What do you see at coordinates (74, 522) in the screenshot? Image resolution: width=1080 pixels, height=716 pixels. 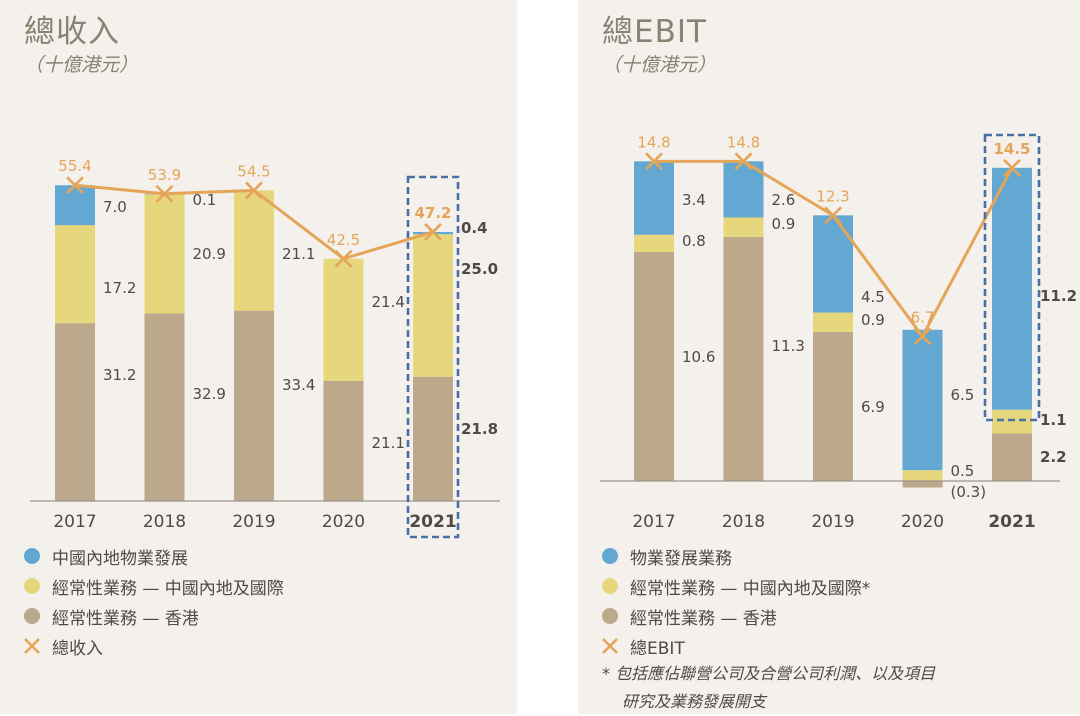 I see `x-tick-label: 2017` at bounding box center [74, 522].